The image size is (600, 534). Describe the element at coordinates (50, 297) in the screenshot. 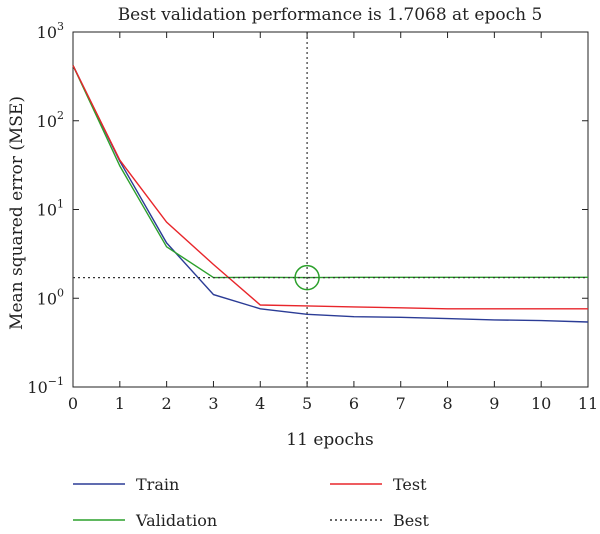

I see `y-tick-label: 10⁰` at that location.